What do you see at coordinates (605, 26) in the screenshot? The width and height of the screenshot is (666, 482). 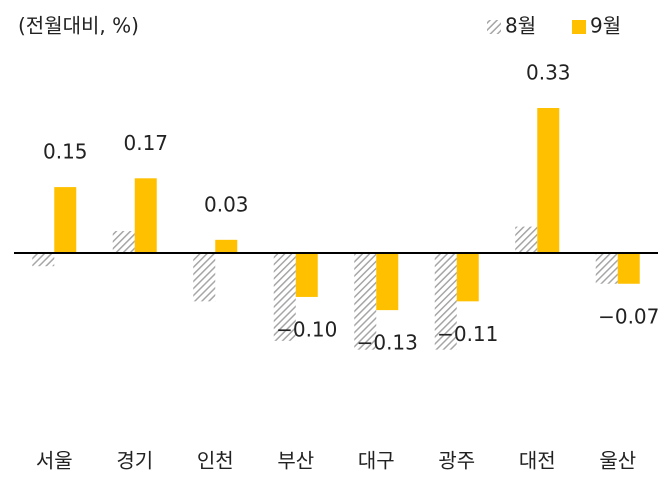 I see `legend-label: 9월` at bounding box center [605, 26].